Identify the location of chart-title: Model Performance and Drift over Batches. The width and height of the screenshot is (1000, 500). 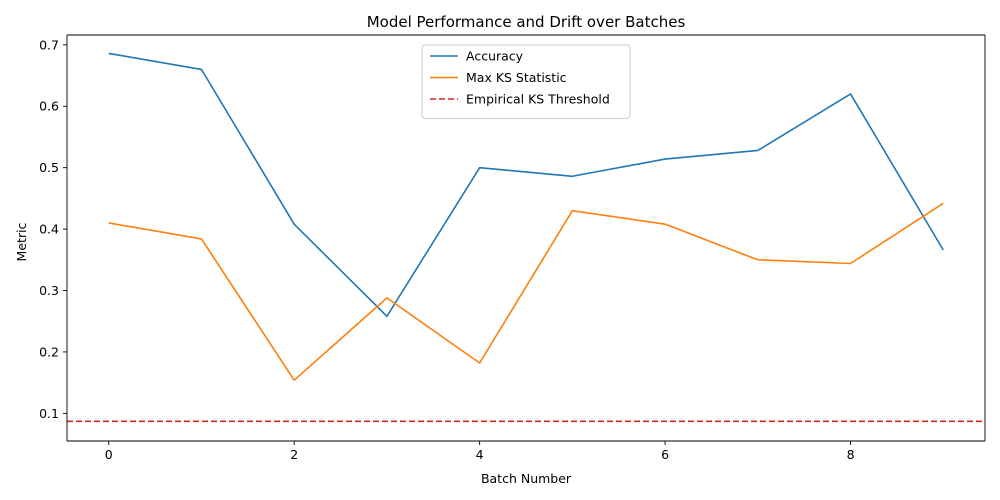
(526, 22).